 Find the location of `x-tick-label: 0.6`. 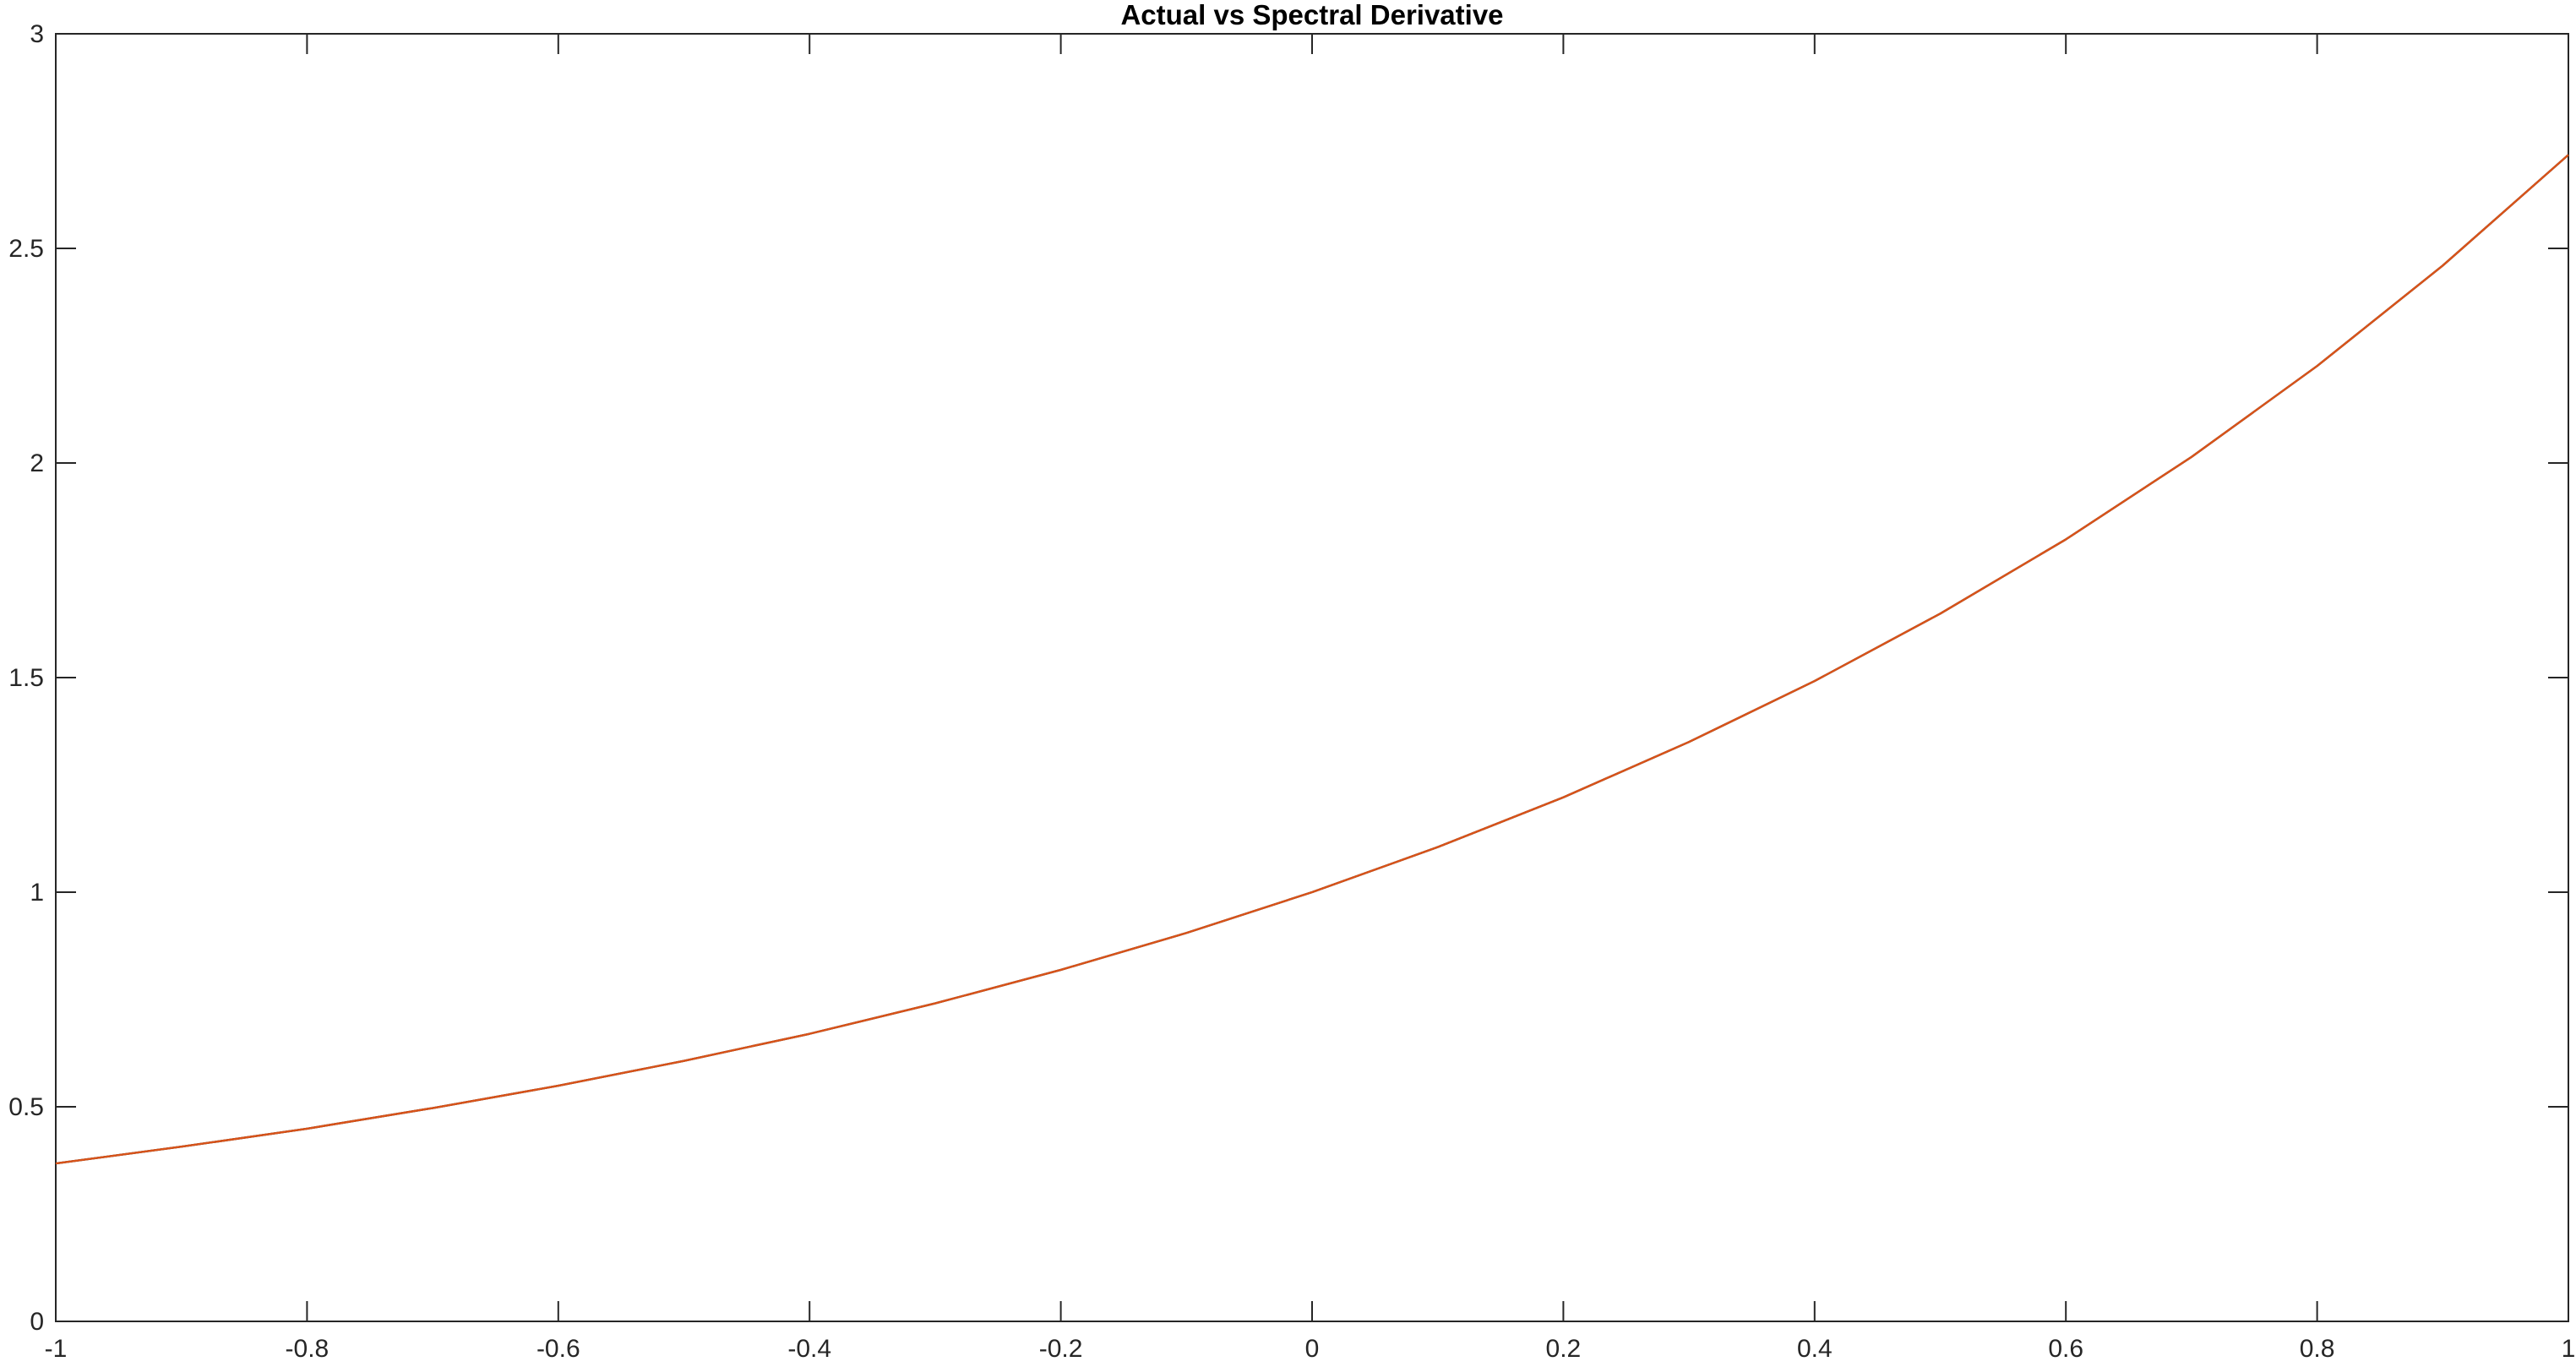

x-tick-label: 0.6 is located at coordinates (2065, 1349).